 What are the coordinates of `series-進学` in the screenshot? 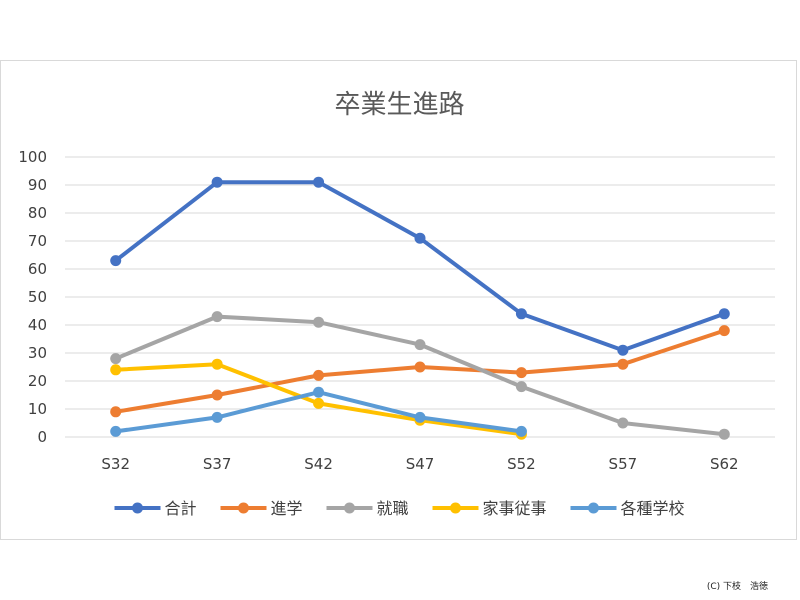 It's located at (420, 371).